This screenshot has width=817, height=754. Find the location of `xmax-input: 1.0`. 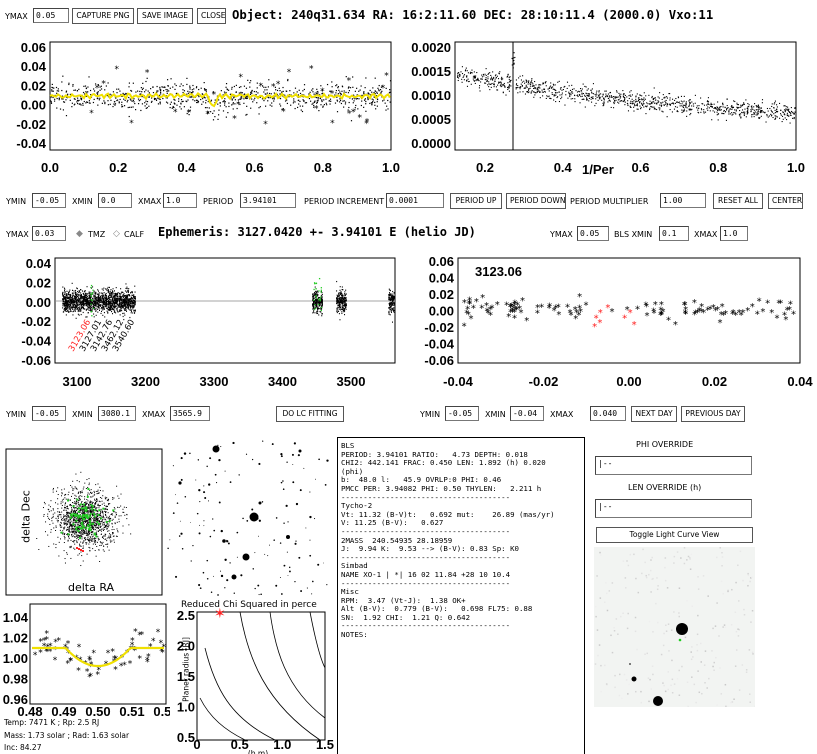

xmax-input: 1.0 is located at coordinates (180, 200).